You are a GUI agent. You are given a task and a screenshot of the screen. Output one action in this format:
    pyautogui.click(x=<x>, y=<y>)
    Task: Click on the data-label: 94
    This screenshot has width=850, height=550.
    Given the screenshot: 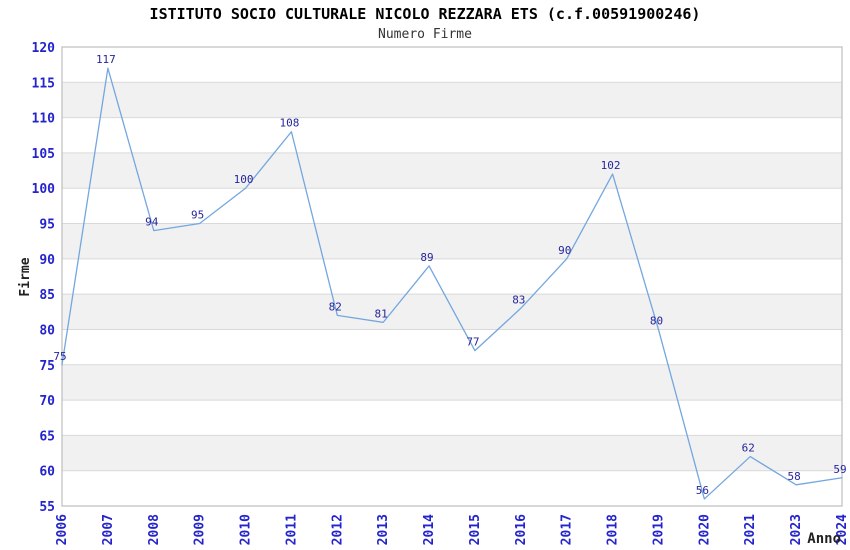 What is the action you would take?
    pyautogui.click(x=152, y=222)
    